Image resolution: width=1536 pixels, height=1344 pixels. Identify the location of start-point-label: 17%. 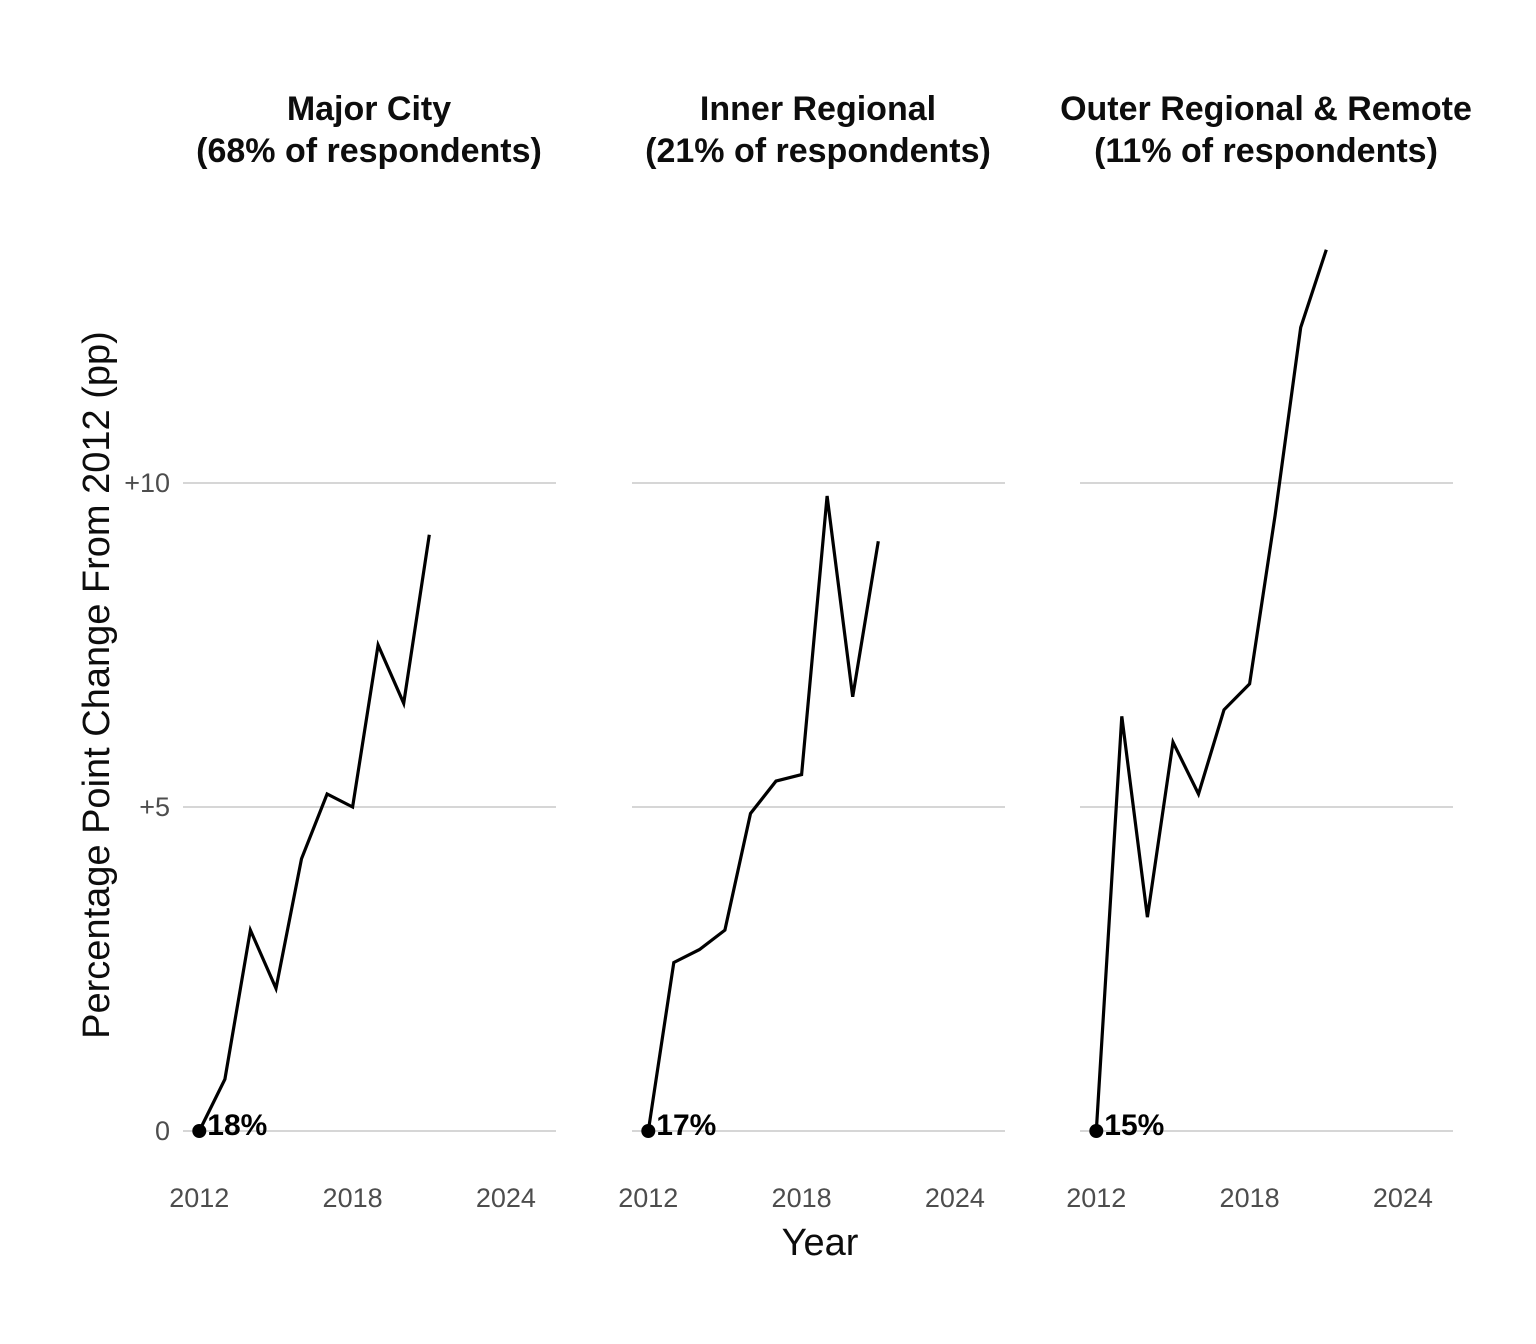
(686, 1125).